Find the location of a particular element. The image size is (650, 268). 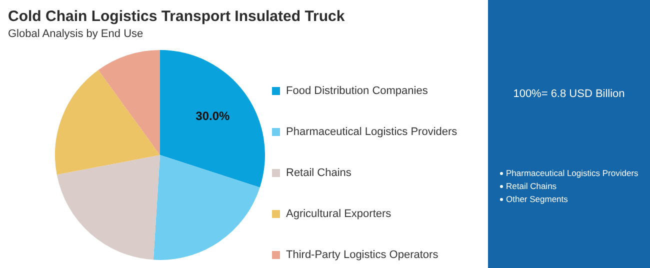

legend-label: Agricultural Exporters is located at coordinates (339, 214).